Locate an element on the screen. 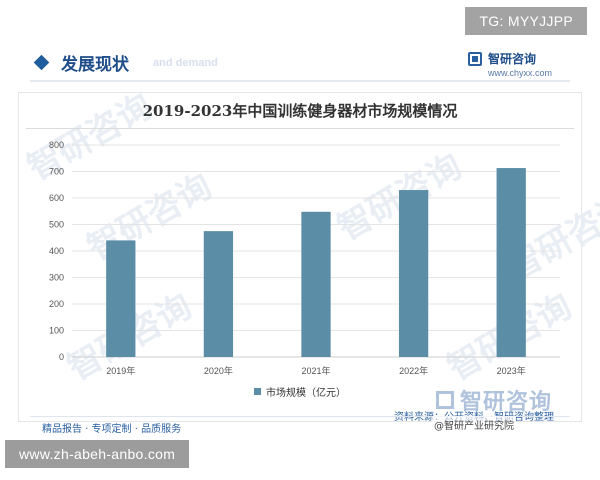 Image resolution: width=600 pixels, height=480 pixels. ghost-subtitle: and demand is located at coordinates (185, 62).